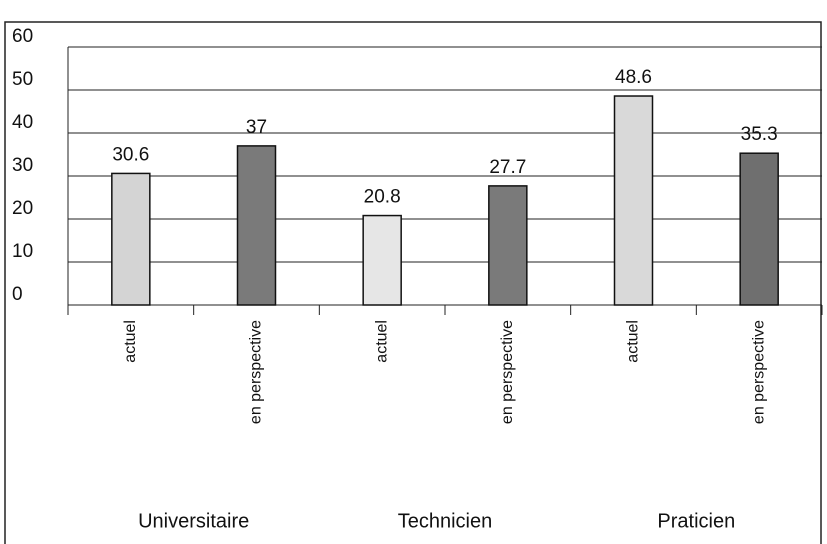 This screenshot has width=827, height=544. What do you see at coordinates (507, 167) in the screenshot?
I see `value-label: 27.7` at bounding box center [507, 167].